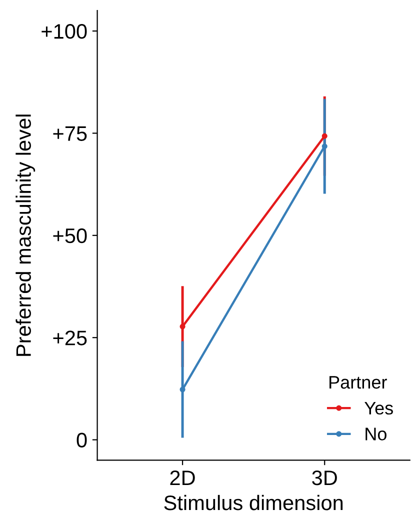 This screenshot has height=529, width=414. Describe the element at coordinates (81, 440) in the screenshot. I see `y-tick-label: 0` at that location.